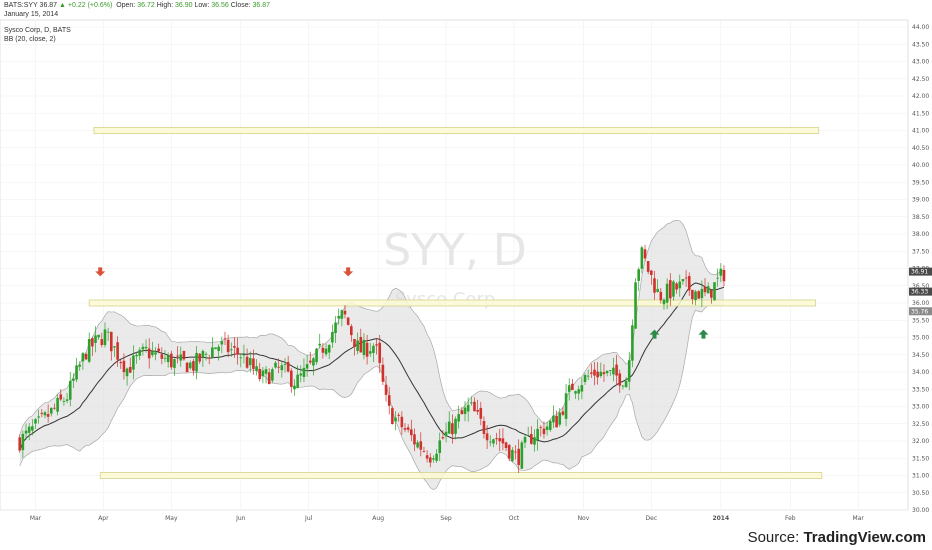 The height and width of the screenshot is (550, 932). Describe the element at coordinates (240, 5) in the screenshot. I see `close-label: Close:` at that location.